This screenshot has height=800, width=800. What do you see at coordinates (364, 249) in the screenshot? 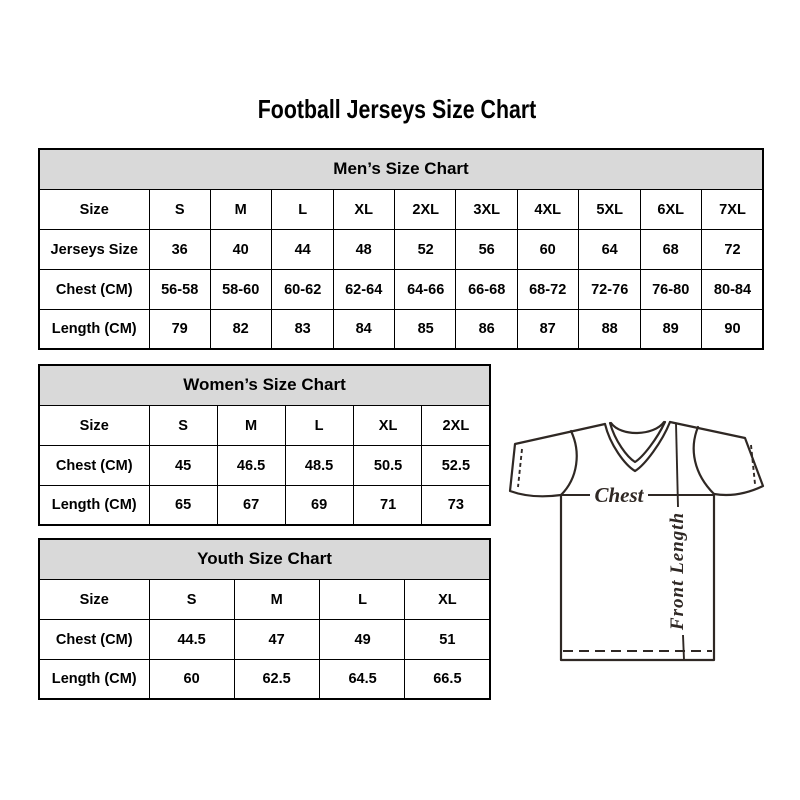
I see `value-cell: 48` at bounding box center [364, 249].